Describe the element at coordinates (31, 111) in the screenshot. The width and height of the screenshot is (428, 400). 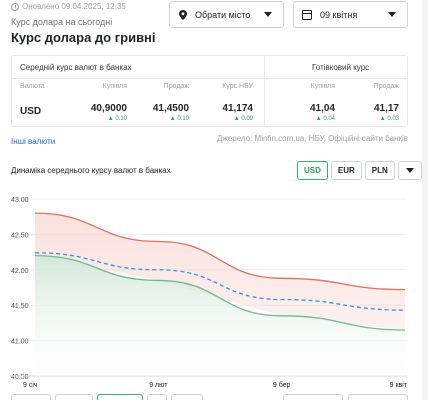
I see `currency-code: USD` at that location.